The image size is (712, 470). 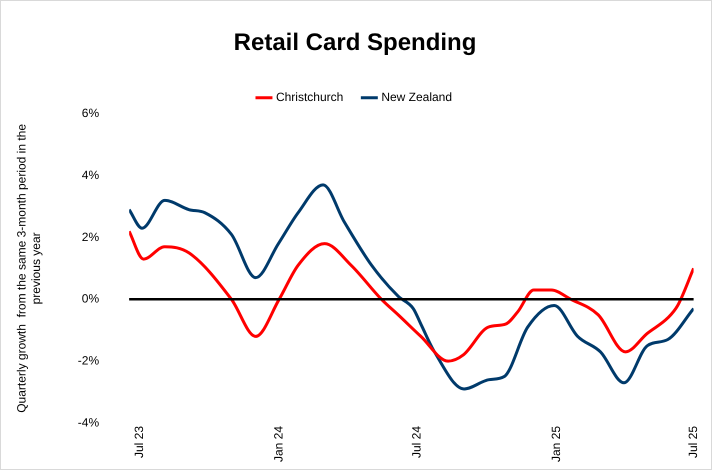 I want to click on y-tick-label: 6%, so click(x=91, y=113).